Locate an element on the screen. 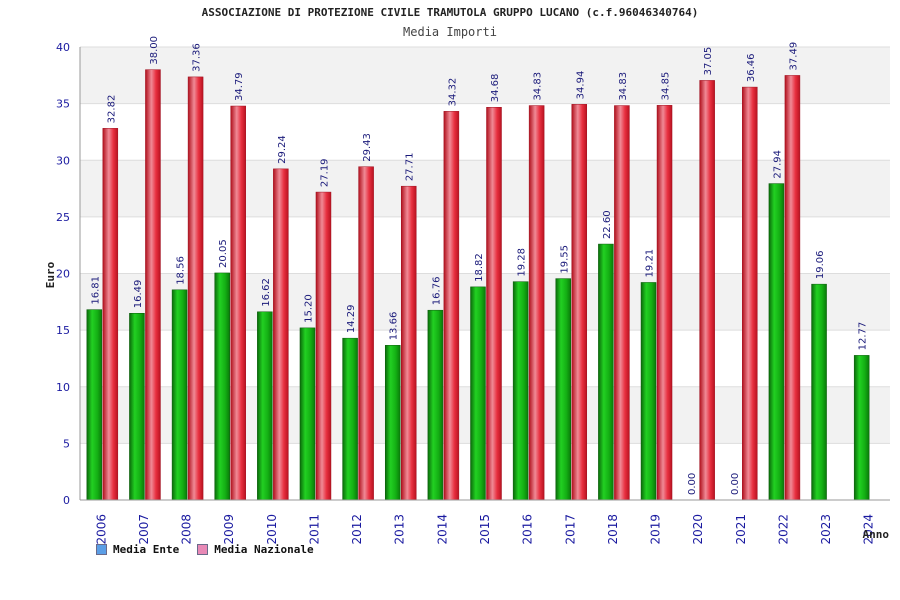  x-tick-label: 2023 is located at coordinates (826, 529).